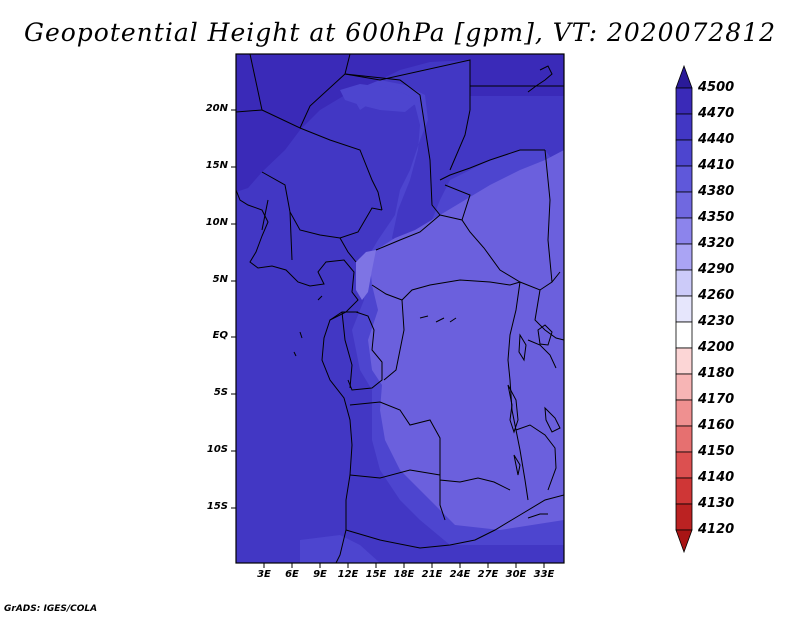  What do you see at coordinates (716, 451) in the screenshot?
I see `colorbar-label: 4150` at bounding box center [716, 451].